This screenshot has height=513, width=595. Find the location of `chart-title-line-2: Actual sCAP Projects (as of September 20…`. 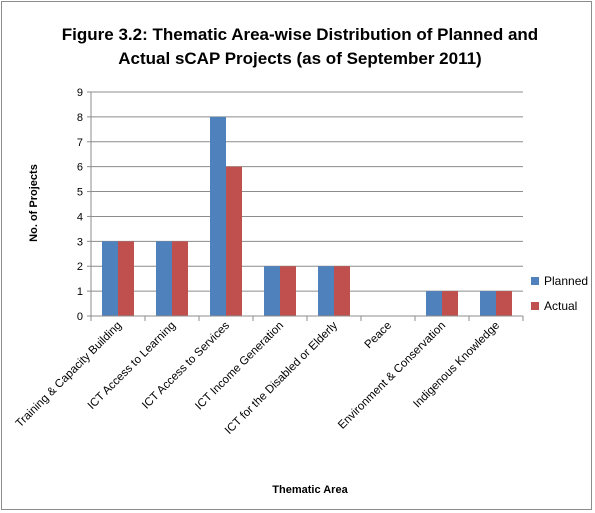

chart-title-line-2: Actual sCAP Projects (as of September 20… is located at coordinates (300, 58).